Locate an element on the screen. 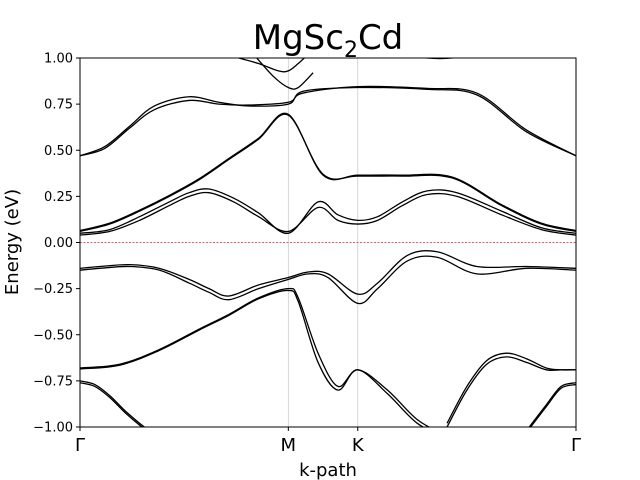  y-tick-label-4: 0.00 is located at coordinates (58, 243).